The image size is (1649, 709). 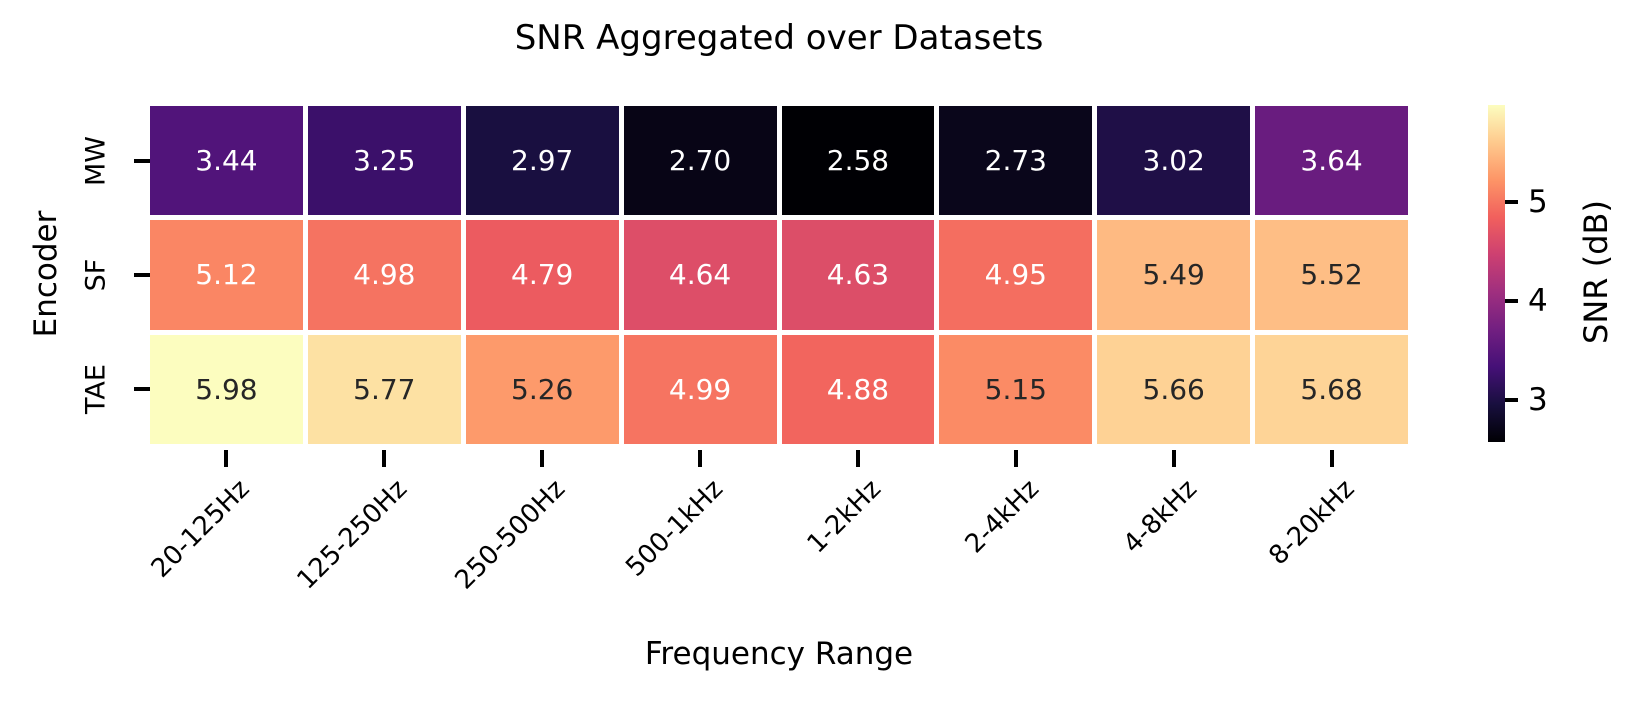 What do you see at coordinates (96, 160) in the screenshot?
I see `y-tick-label-MW: MW` at bounding box center [96, 160].